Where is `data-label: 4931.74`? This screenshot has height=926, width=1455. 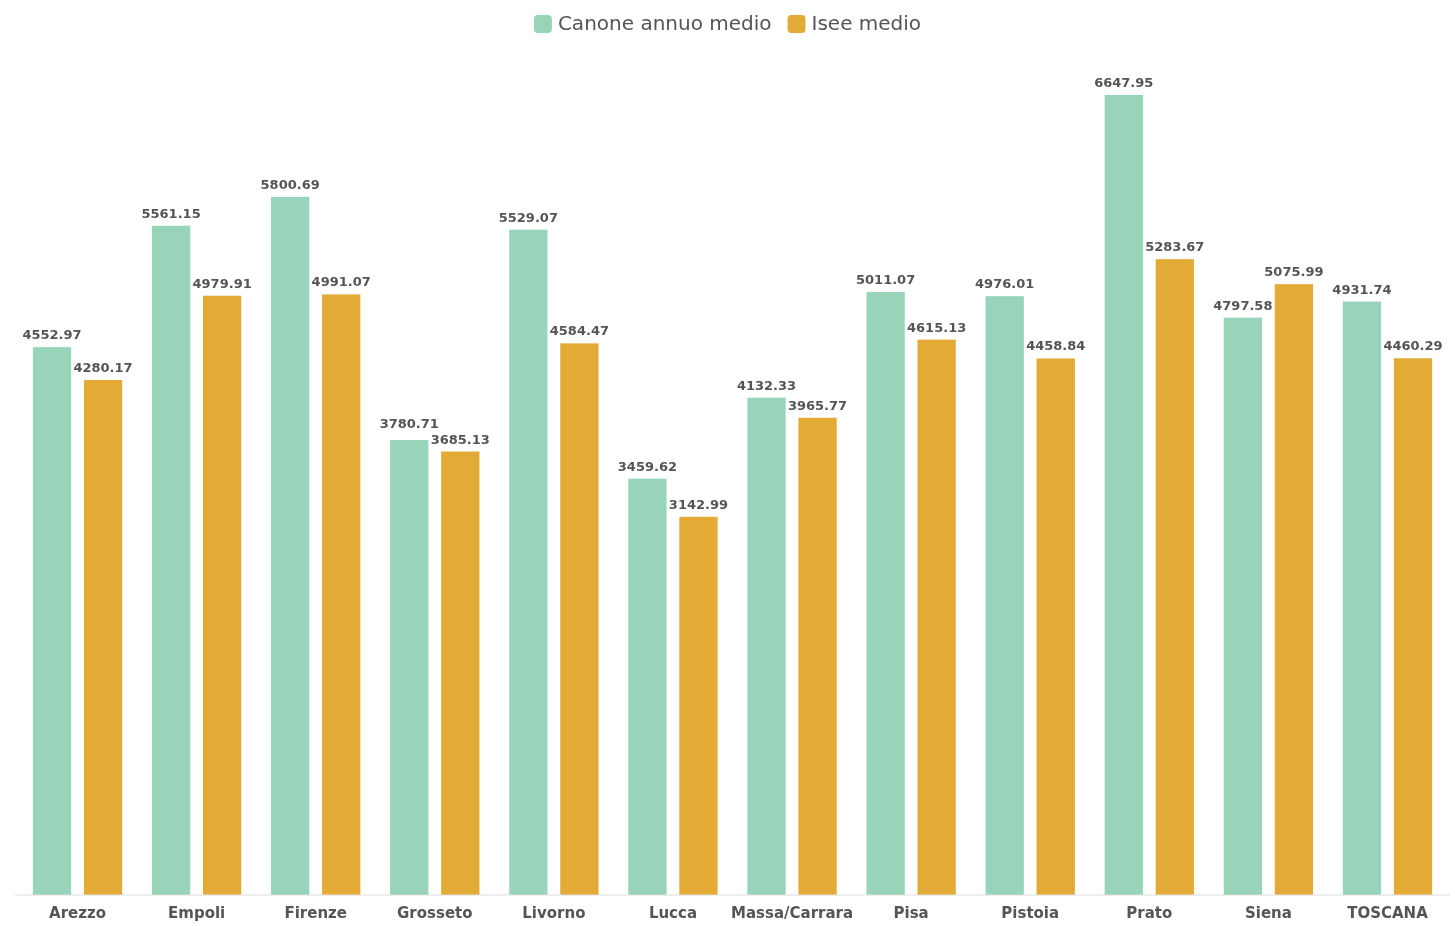
data-label: 4931.74 is located at coordinates (1362, 289).